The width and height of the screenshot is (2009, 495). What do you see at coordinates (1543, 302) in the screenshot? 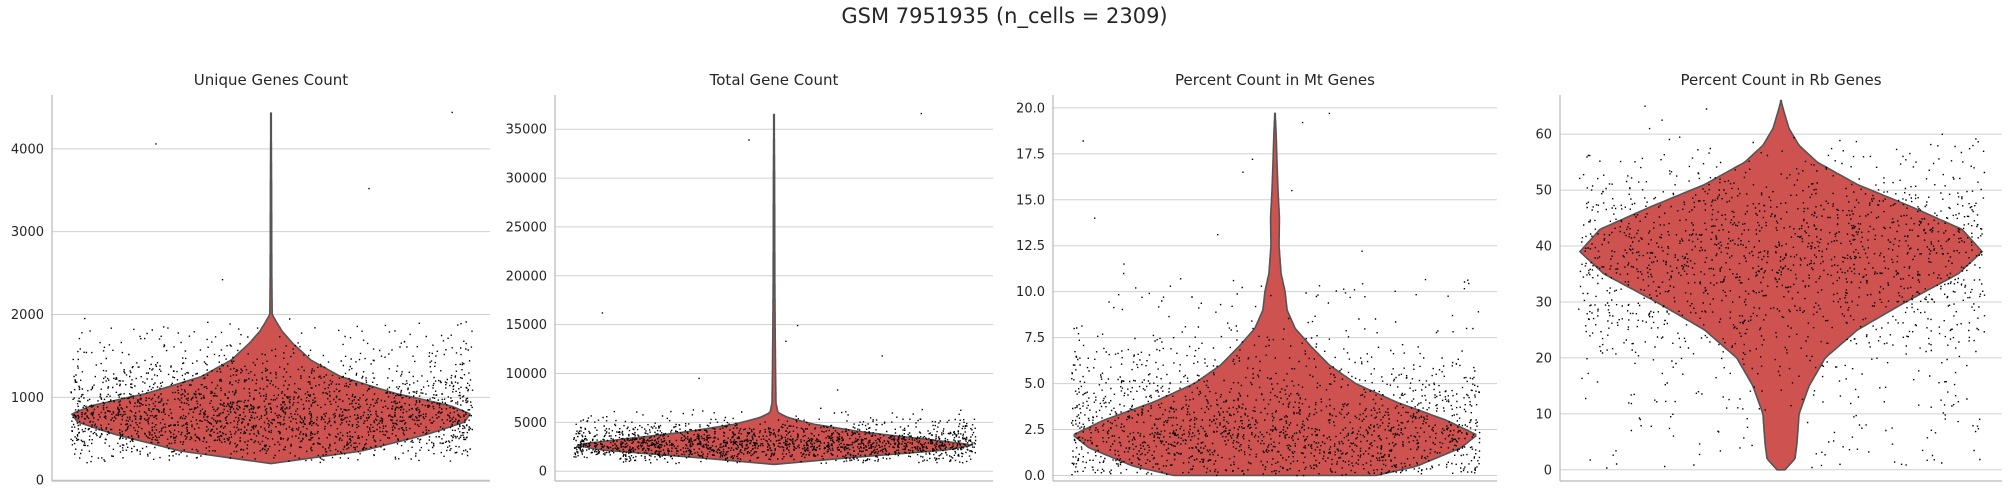
I see `y-tick-label: 30` at bounding box center [1543, 302].